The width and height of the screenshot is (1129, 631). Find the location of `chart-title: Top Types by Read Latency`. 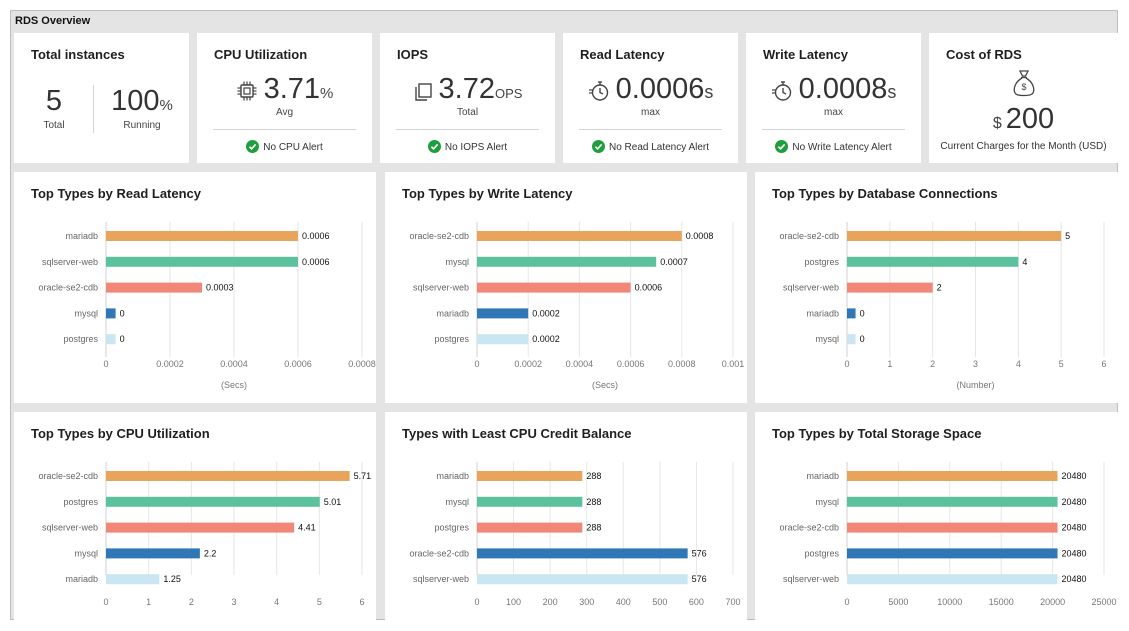

chart-title: Top Types by Read Latency is located at coordinates (116, 193).